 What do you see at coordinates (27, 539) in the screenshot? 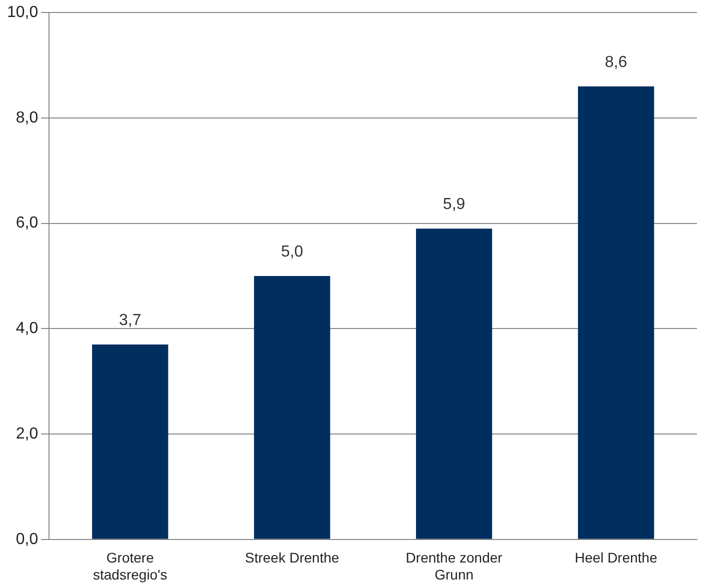
I see `y-tick-label: 0,0` at bounding box center [27, 539].